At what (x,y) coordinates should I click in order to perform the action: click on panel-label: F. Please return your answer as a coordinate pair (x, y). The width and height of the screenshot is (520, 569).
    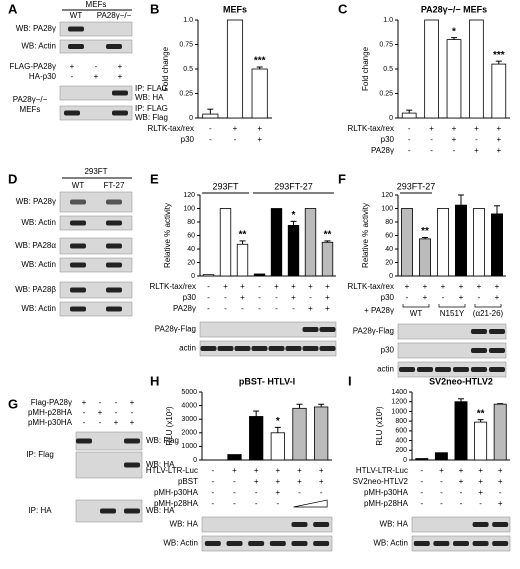
    Looking at the image, I should click on (342, 178).